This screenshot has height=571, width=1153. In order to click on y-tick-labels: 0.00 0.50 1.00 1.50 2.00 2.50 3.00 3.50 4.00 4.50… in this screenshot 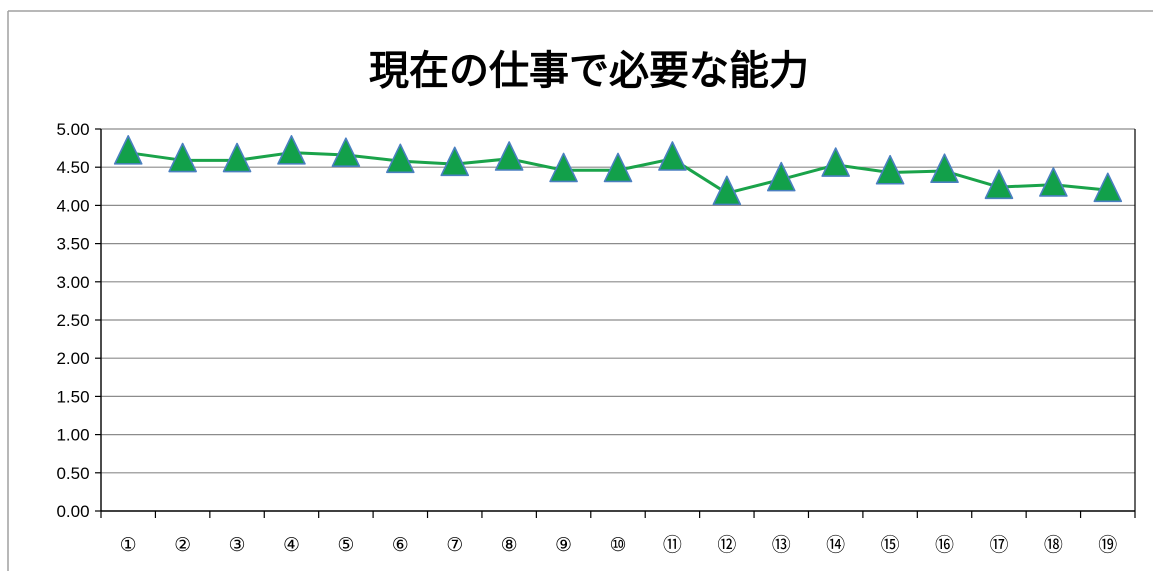, I will do `click(72, 320)`.